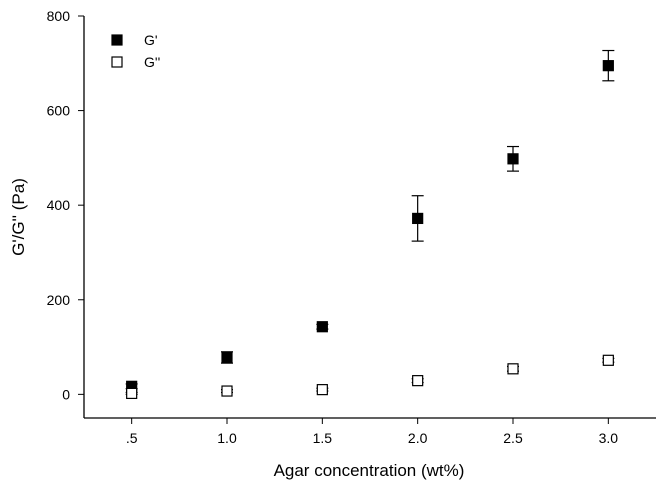 The height and width of the screenshot is (486, 656). I want to click on y-tick-label: 600, so click(59, 111).